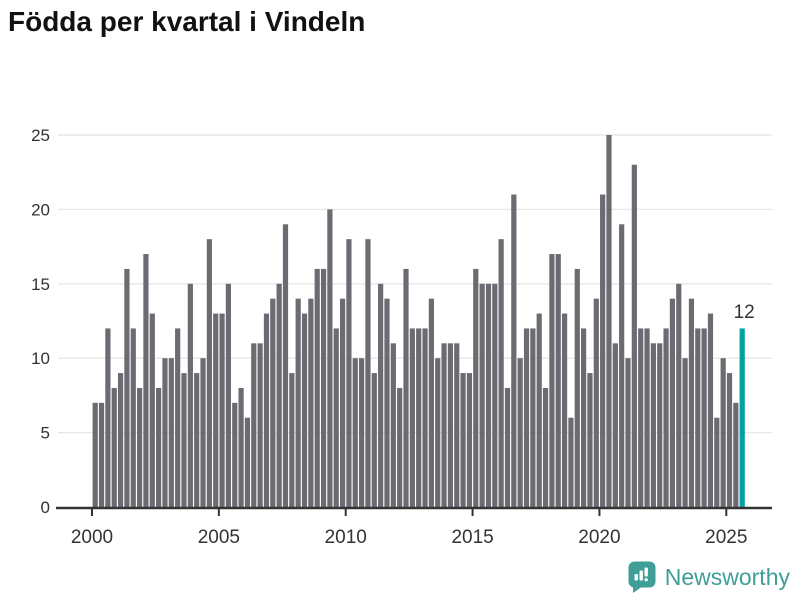 The height and width of the screenshot is (600, 800). Describe the element at coordinates (463, 440) in the screenshot. I see `bar-2014-q3` at that location.